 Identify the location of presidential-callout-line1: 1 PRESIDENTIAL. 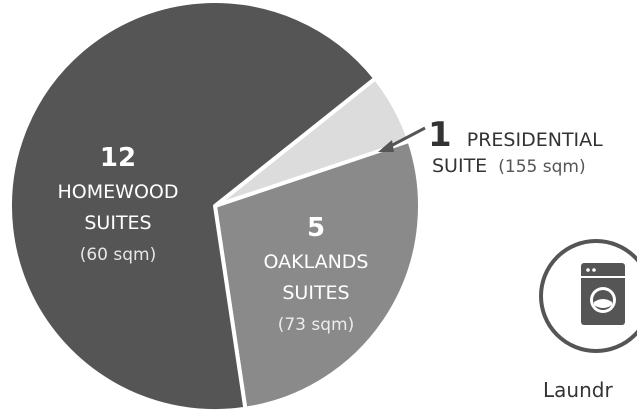
(515, 135).